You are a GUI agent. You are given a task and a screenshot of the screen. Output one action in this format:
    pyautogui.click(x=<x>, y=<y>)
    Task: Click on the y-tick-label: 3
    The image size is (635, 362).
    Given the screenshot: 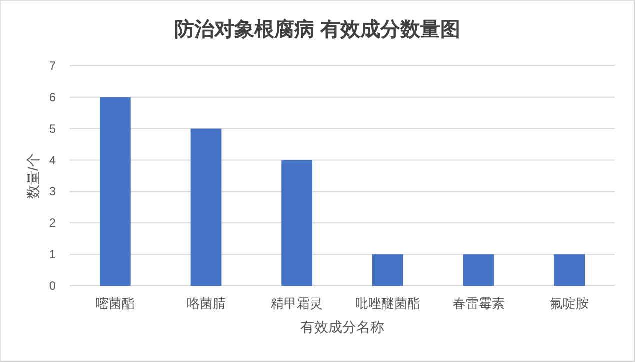 What is the action you would take?
    pyautogui.click(x=52, y=191)
    